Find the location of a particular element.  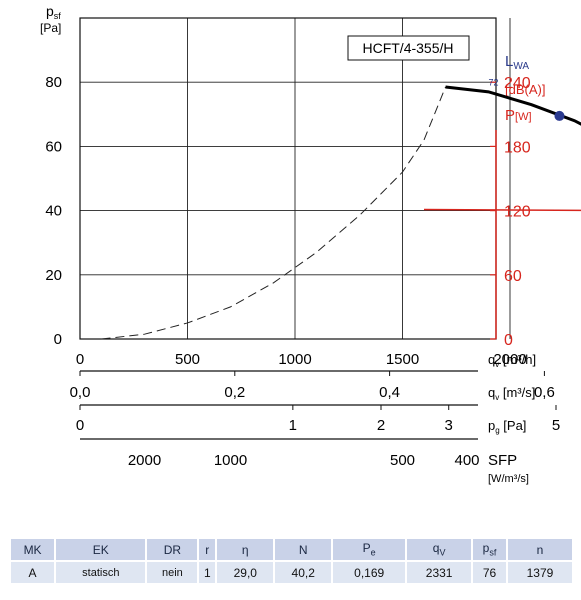

left-tick-label: 40 is located at coordinates (53, 211).